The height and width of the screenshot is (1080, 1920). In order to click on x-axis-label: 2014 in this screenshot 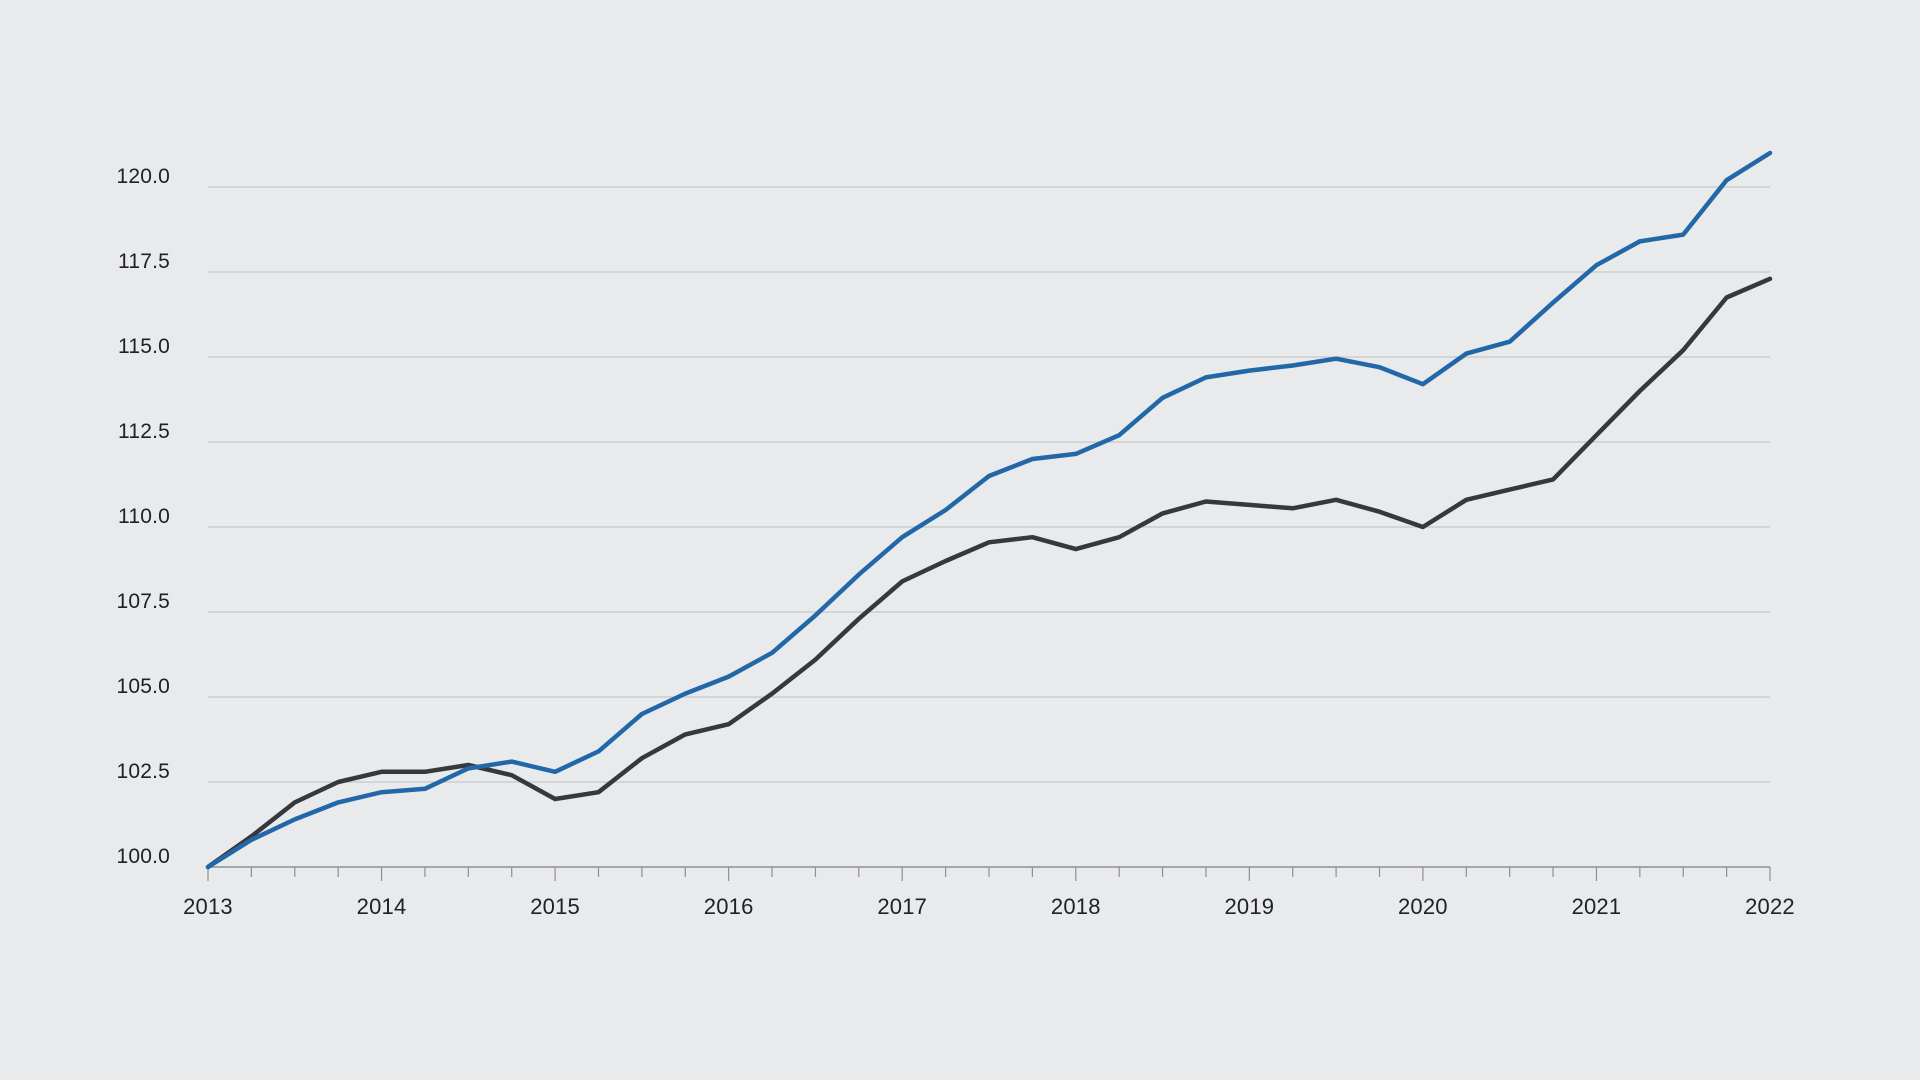, I will do `click(381, 906)`.